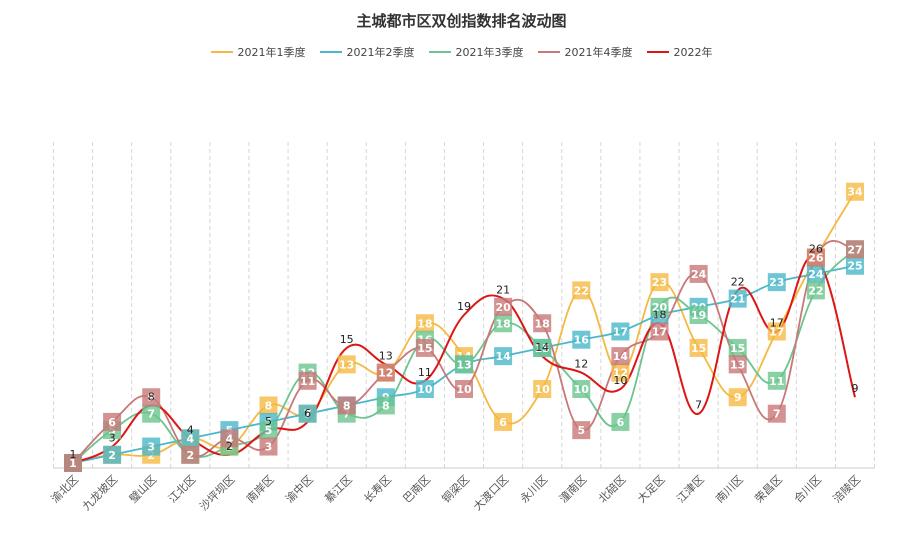 This screenshot has width=923, height=549. Describe the element at coordinates (142, 488) in the screenshot. I see `x-tick-label: 璧山区` at that location.